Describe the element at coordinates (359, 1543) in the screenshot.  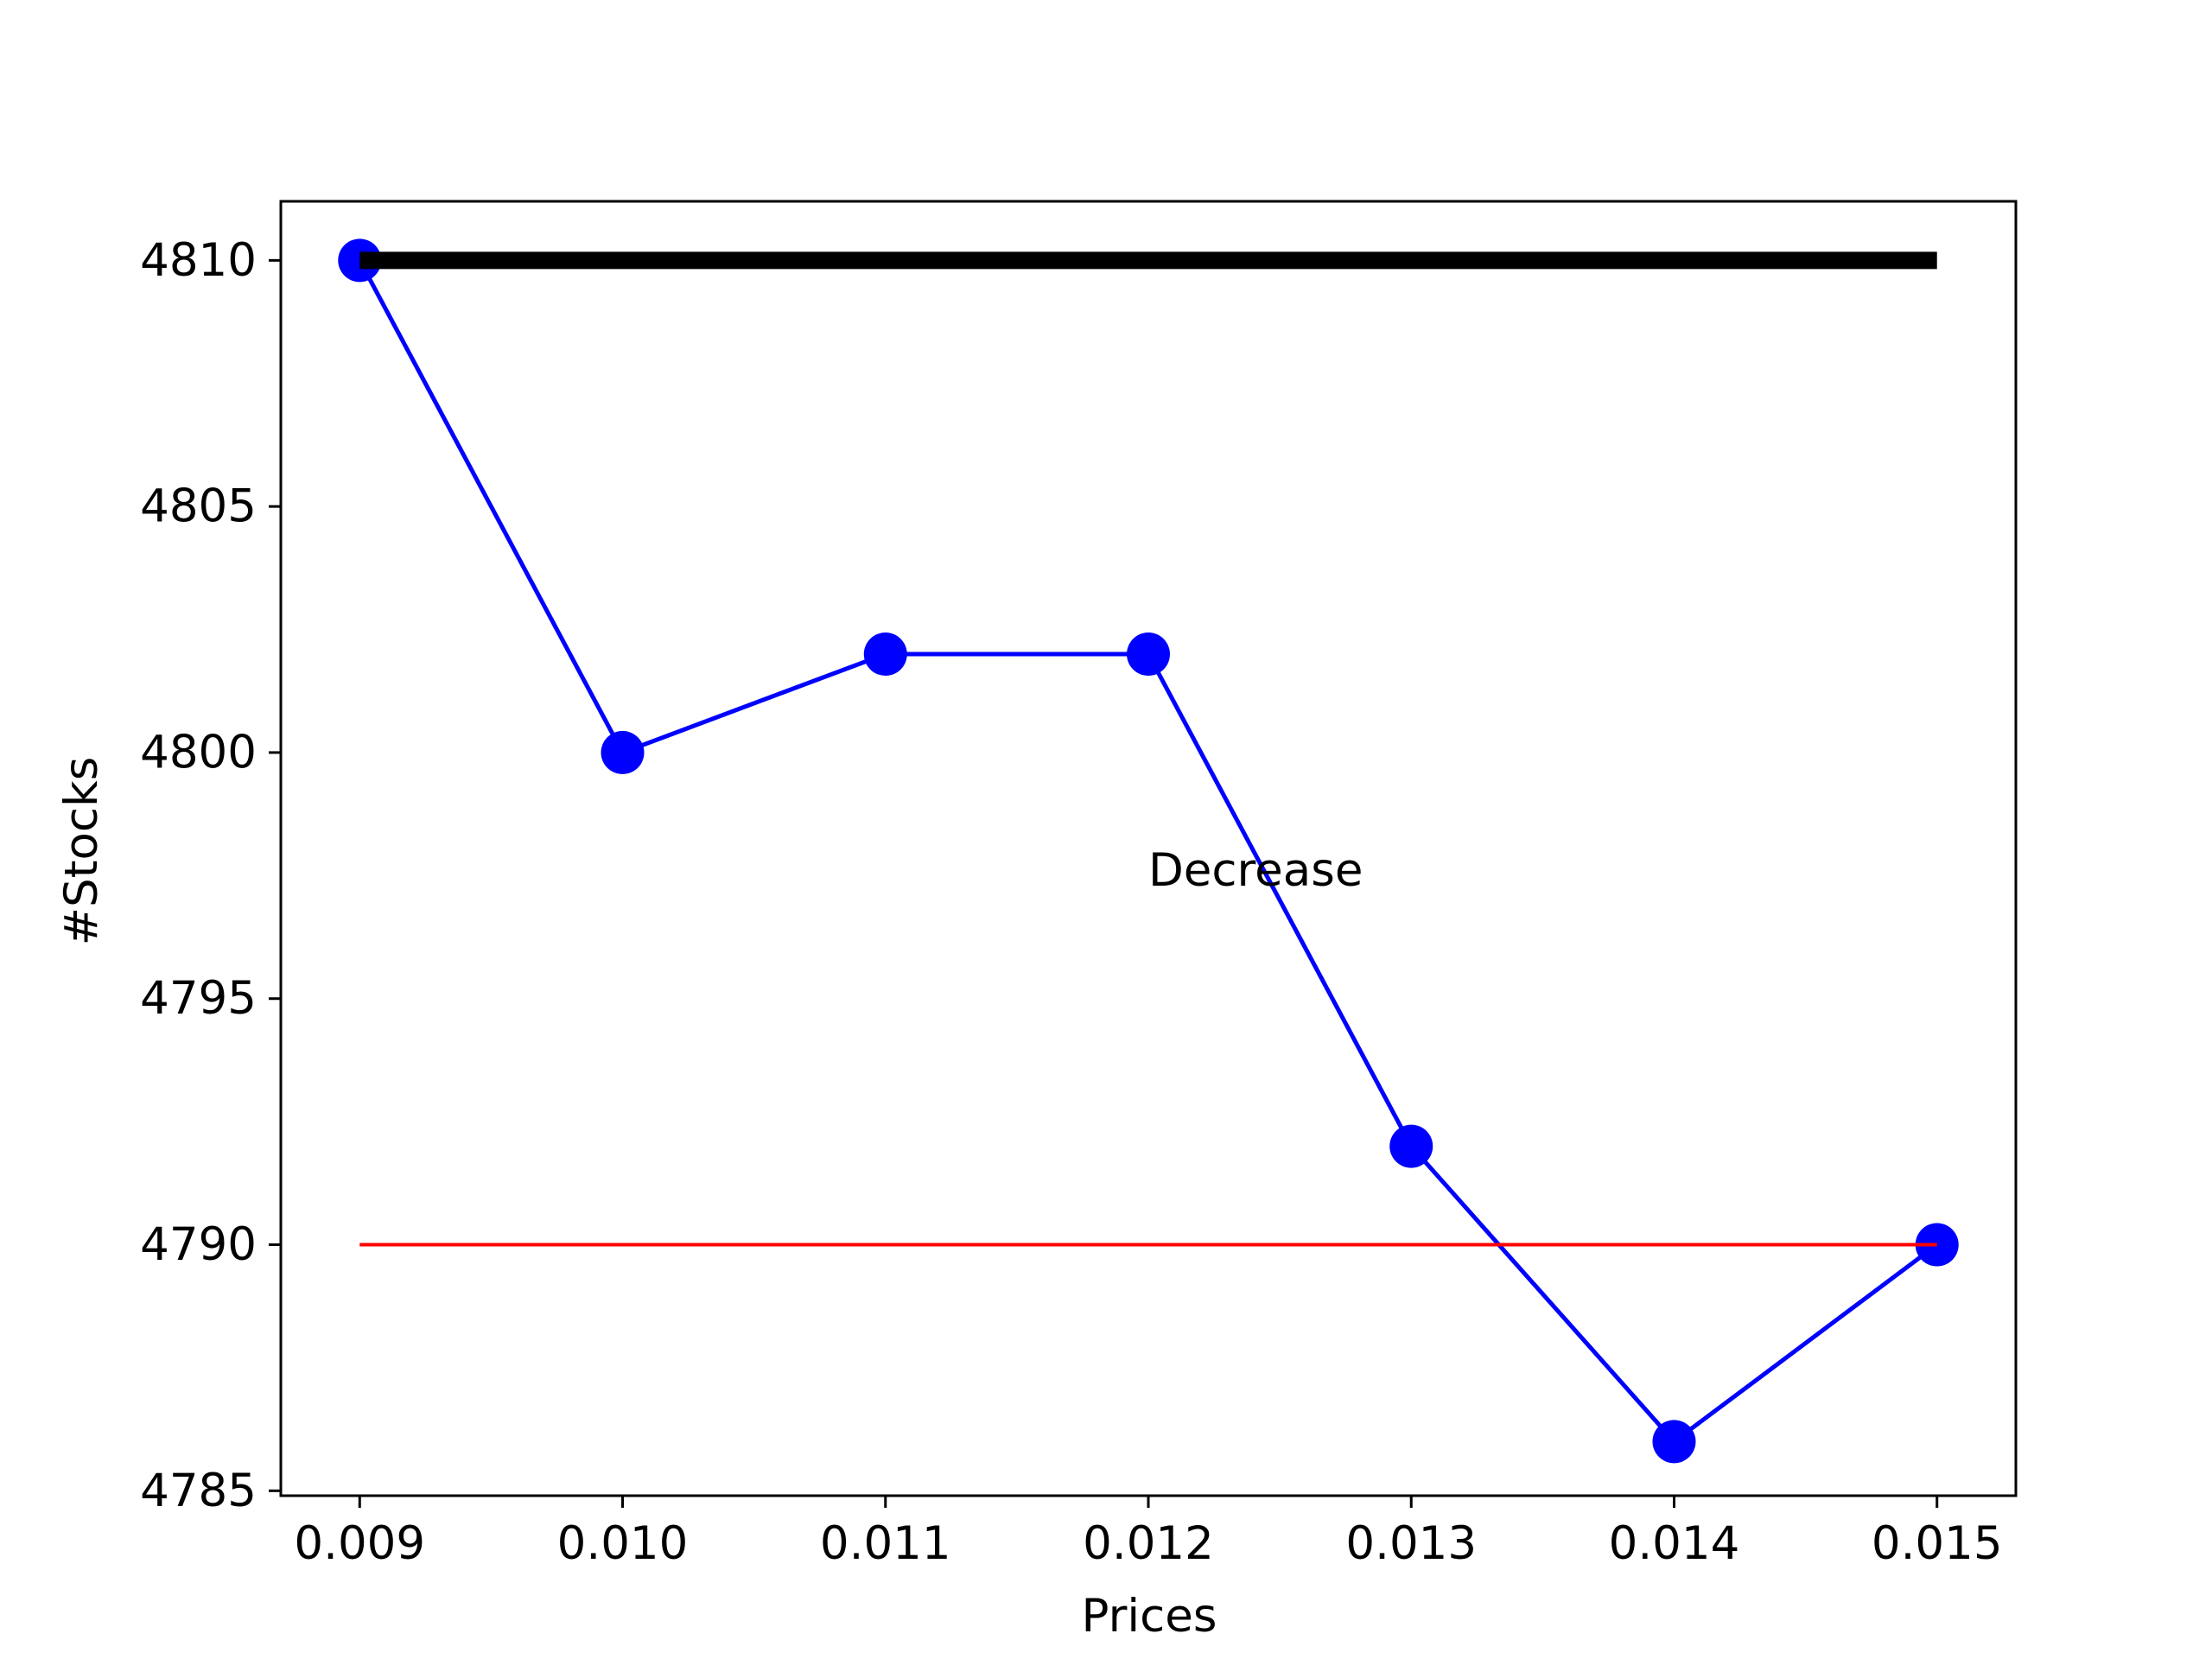
I see `x-tick-label: 0.009` at that location.